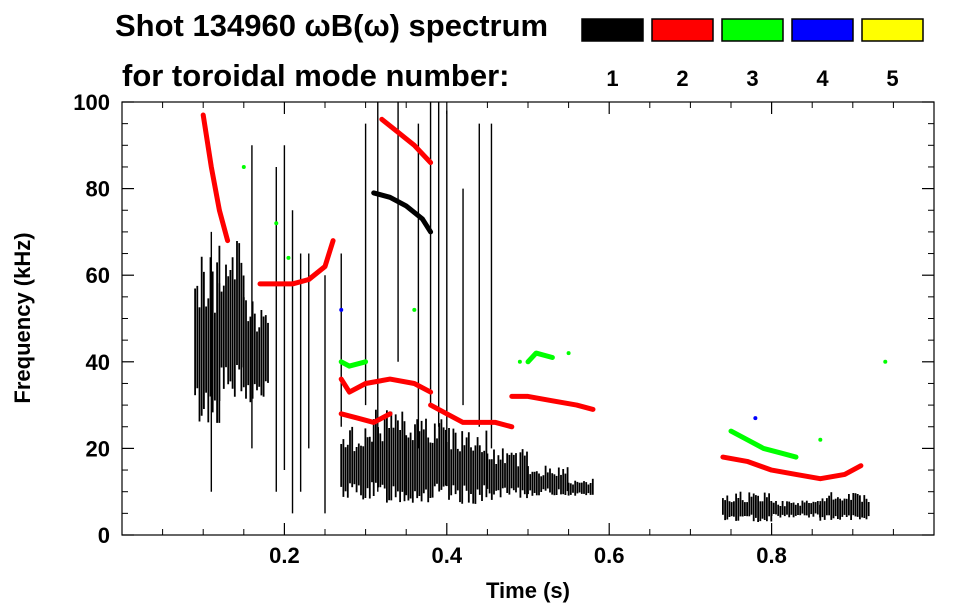  I want to click on y-tick-label: 100, so click(91, 102).